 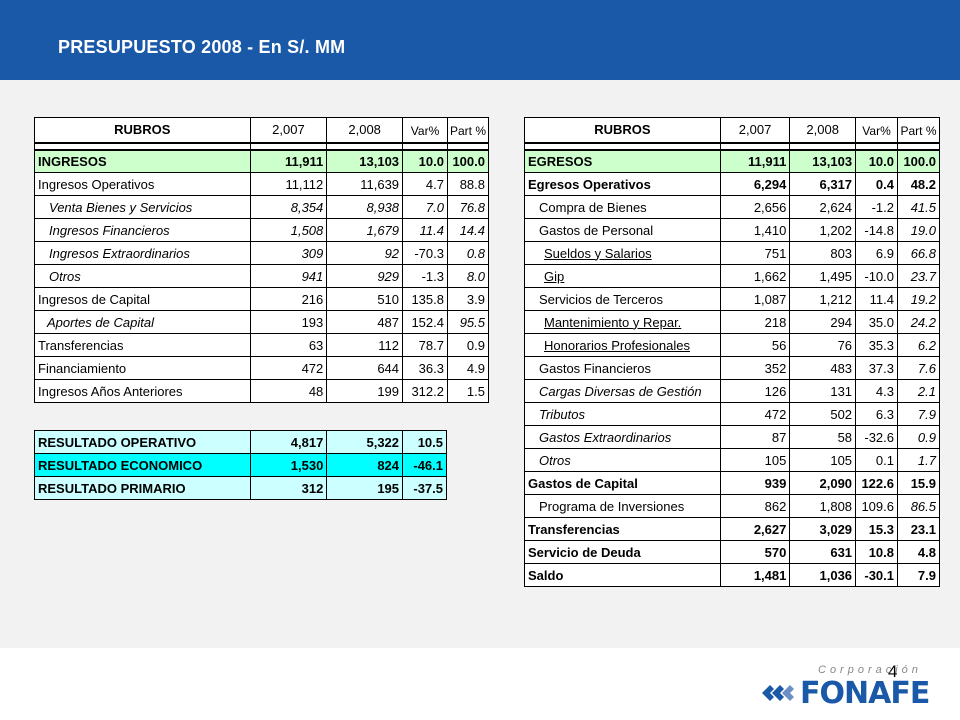 I want to click on cell-2008: 1,036, so click(x=823, y=575).